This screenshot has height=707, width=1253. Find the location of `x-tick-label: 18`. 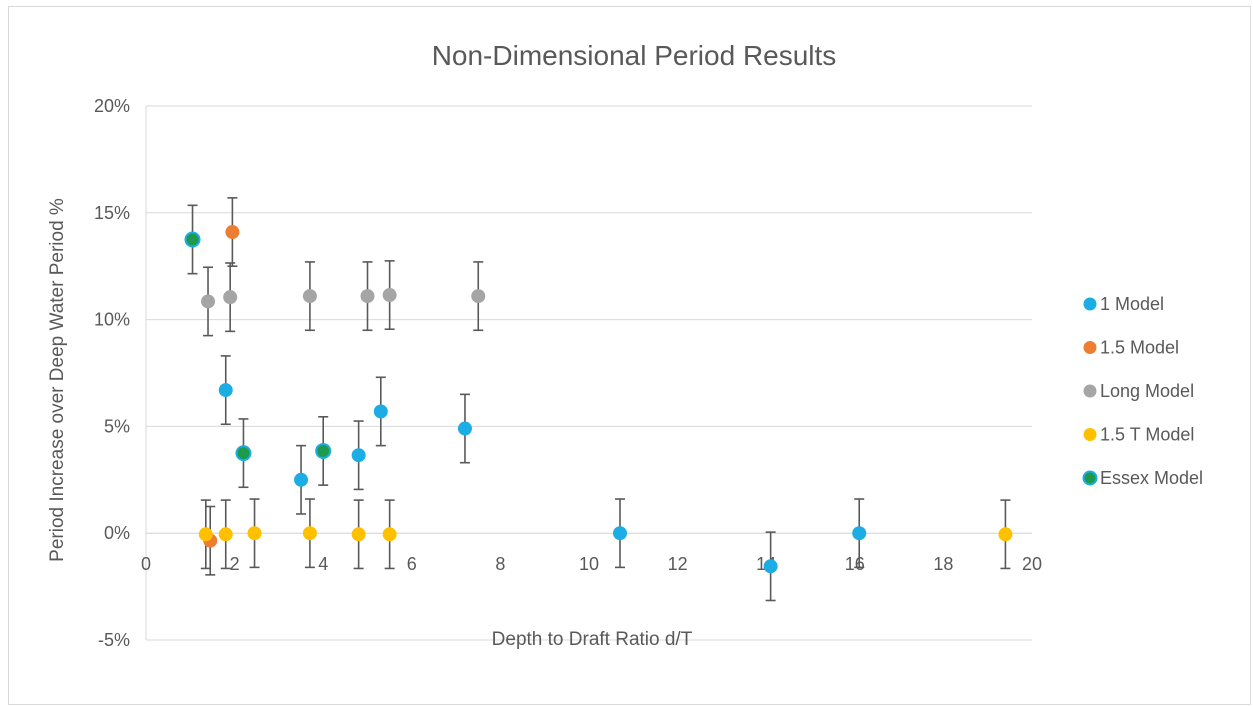

x-tick-label: 18 is located at coordinates (943, 564).